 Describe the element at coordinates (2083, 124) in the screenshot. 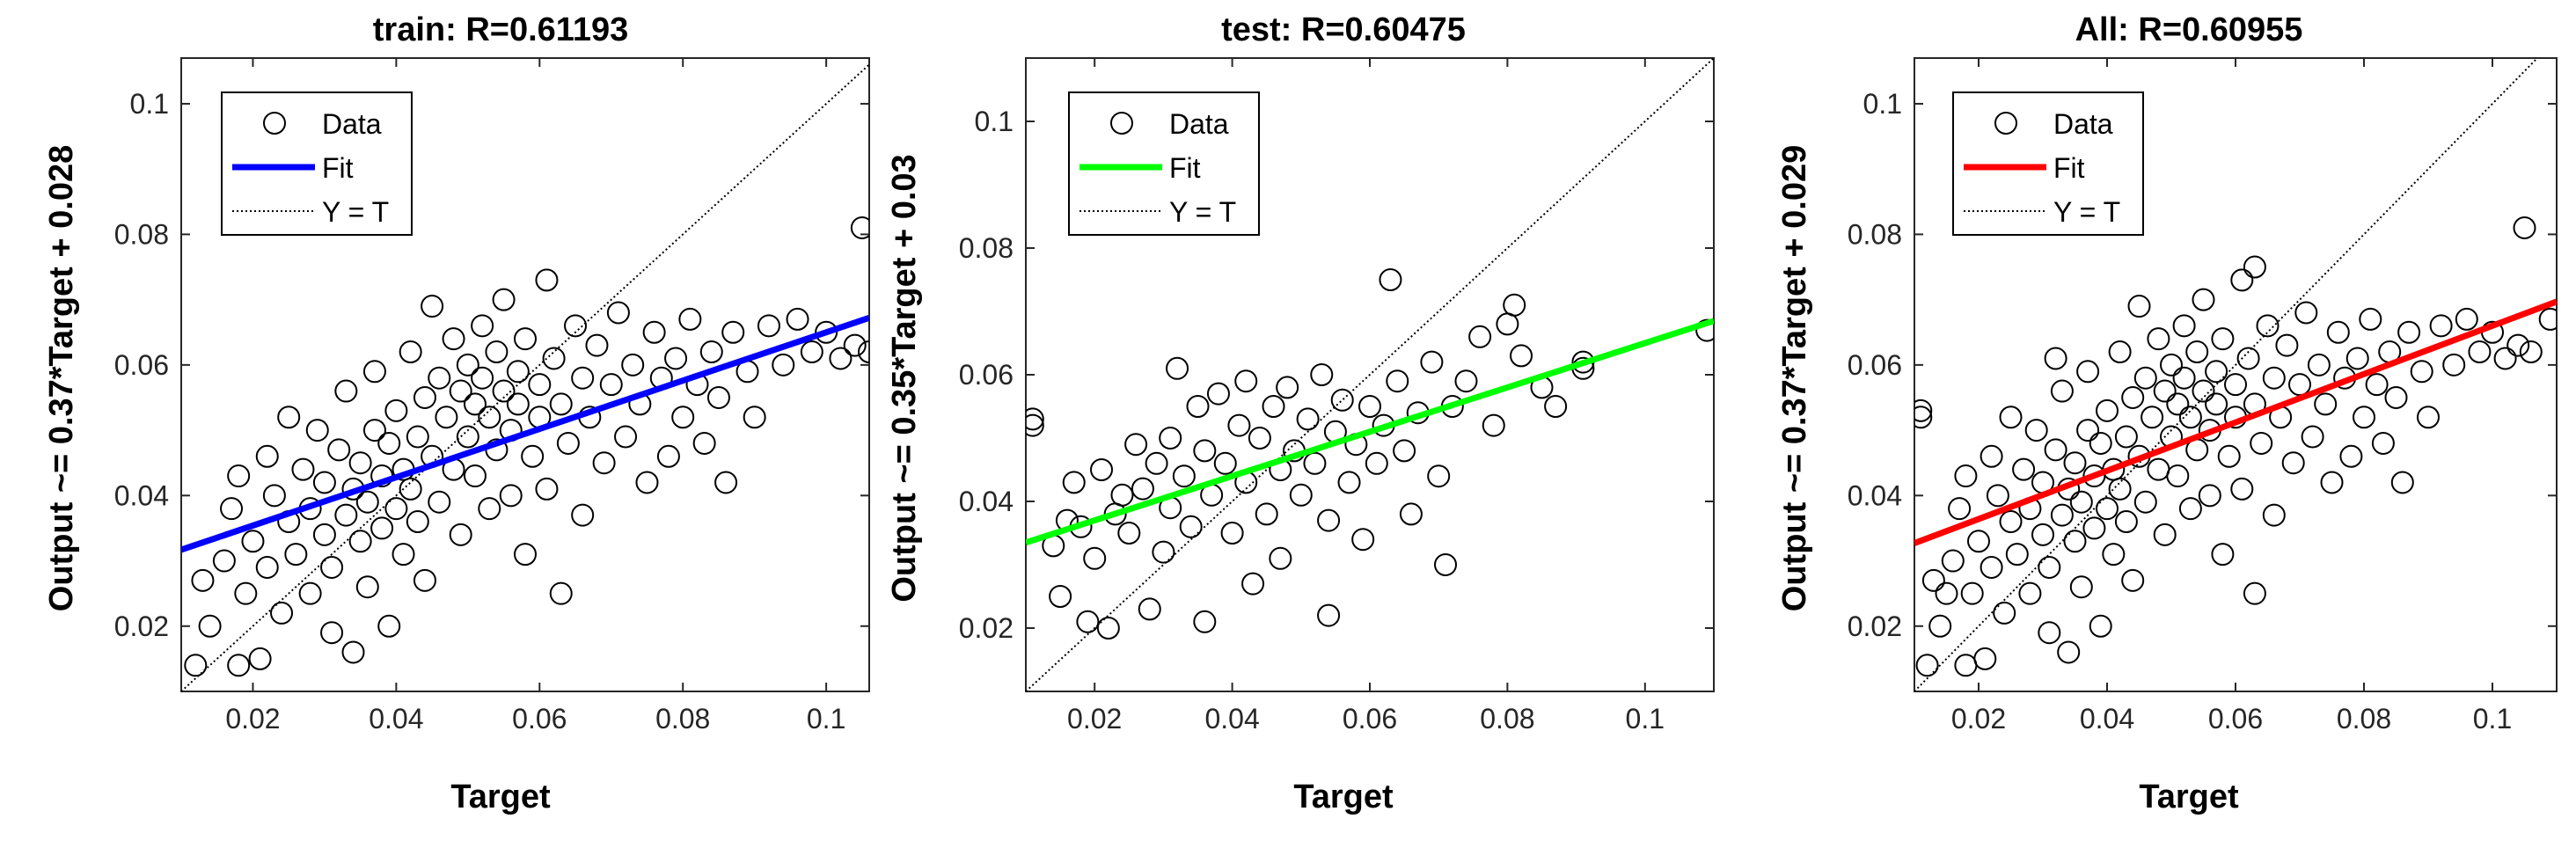

I see `legend-label-data: Data` at that location.